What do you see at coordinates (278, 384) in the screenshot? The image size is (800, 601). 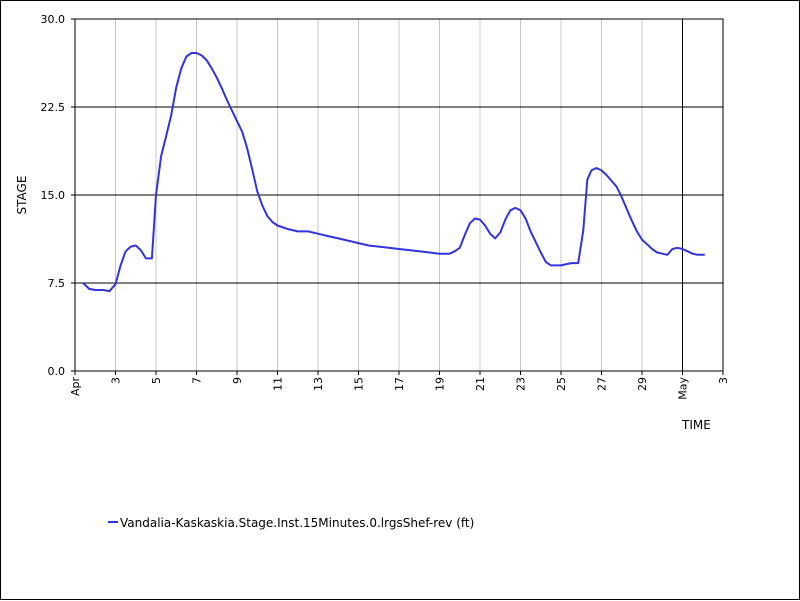 I see `x-tick-label: 11` at bounding box center [278, 384].